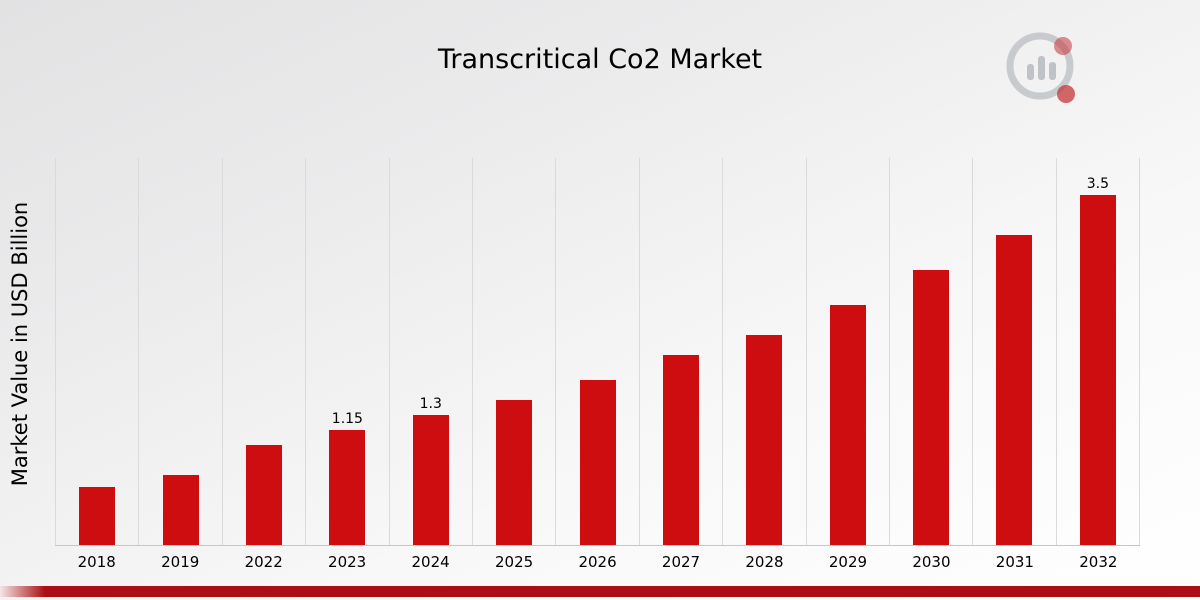 This screenshot has height=600, width=1200. I want to click on bar-value-label-2032: 3.5, so click(1098, 184).